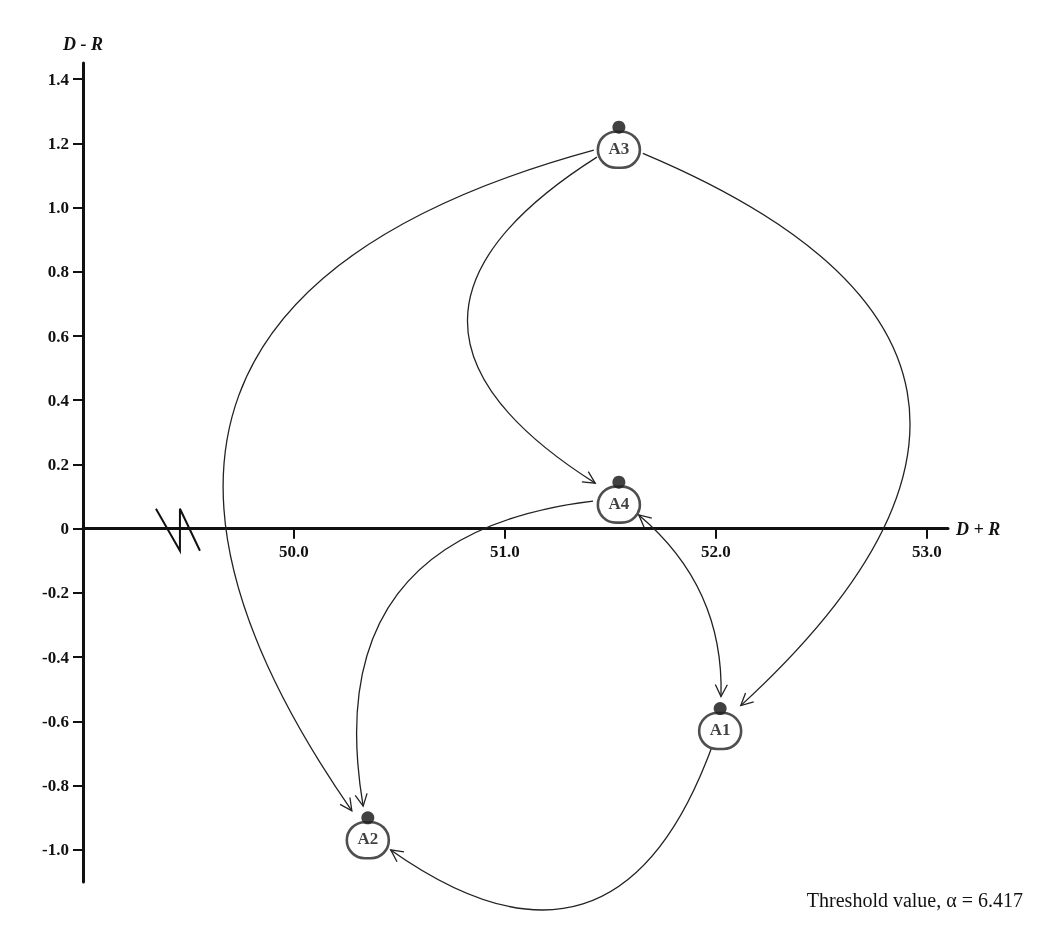  I want to click on series-label: A1, so click(720, 730).